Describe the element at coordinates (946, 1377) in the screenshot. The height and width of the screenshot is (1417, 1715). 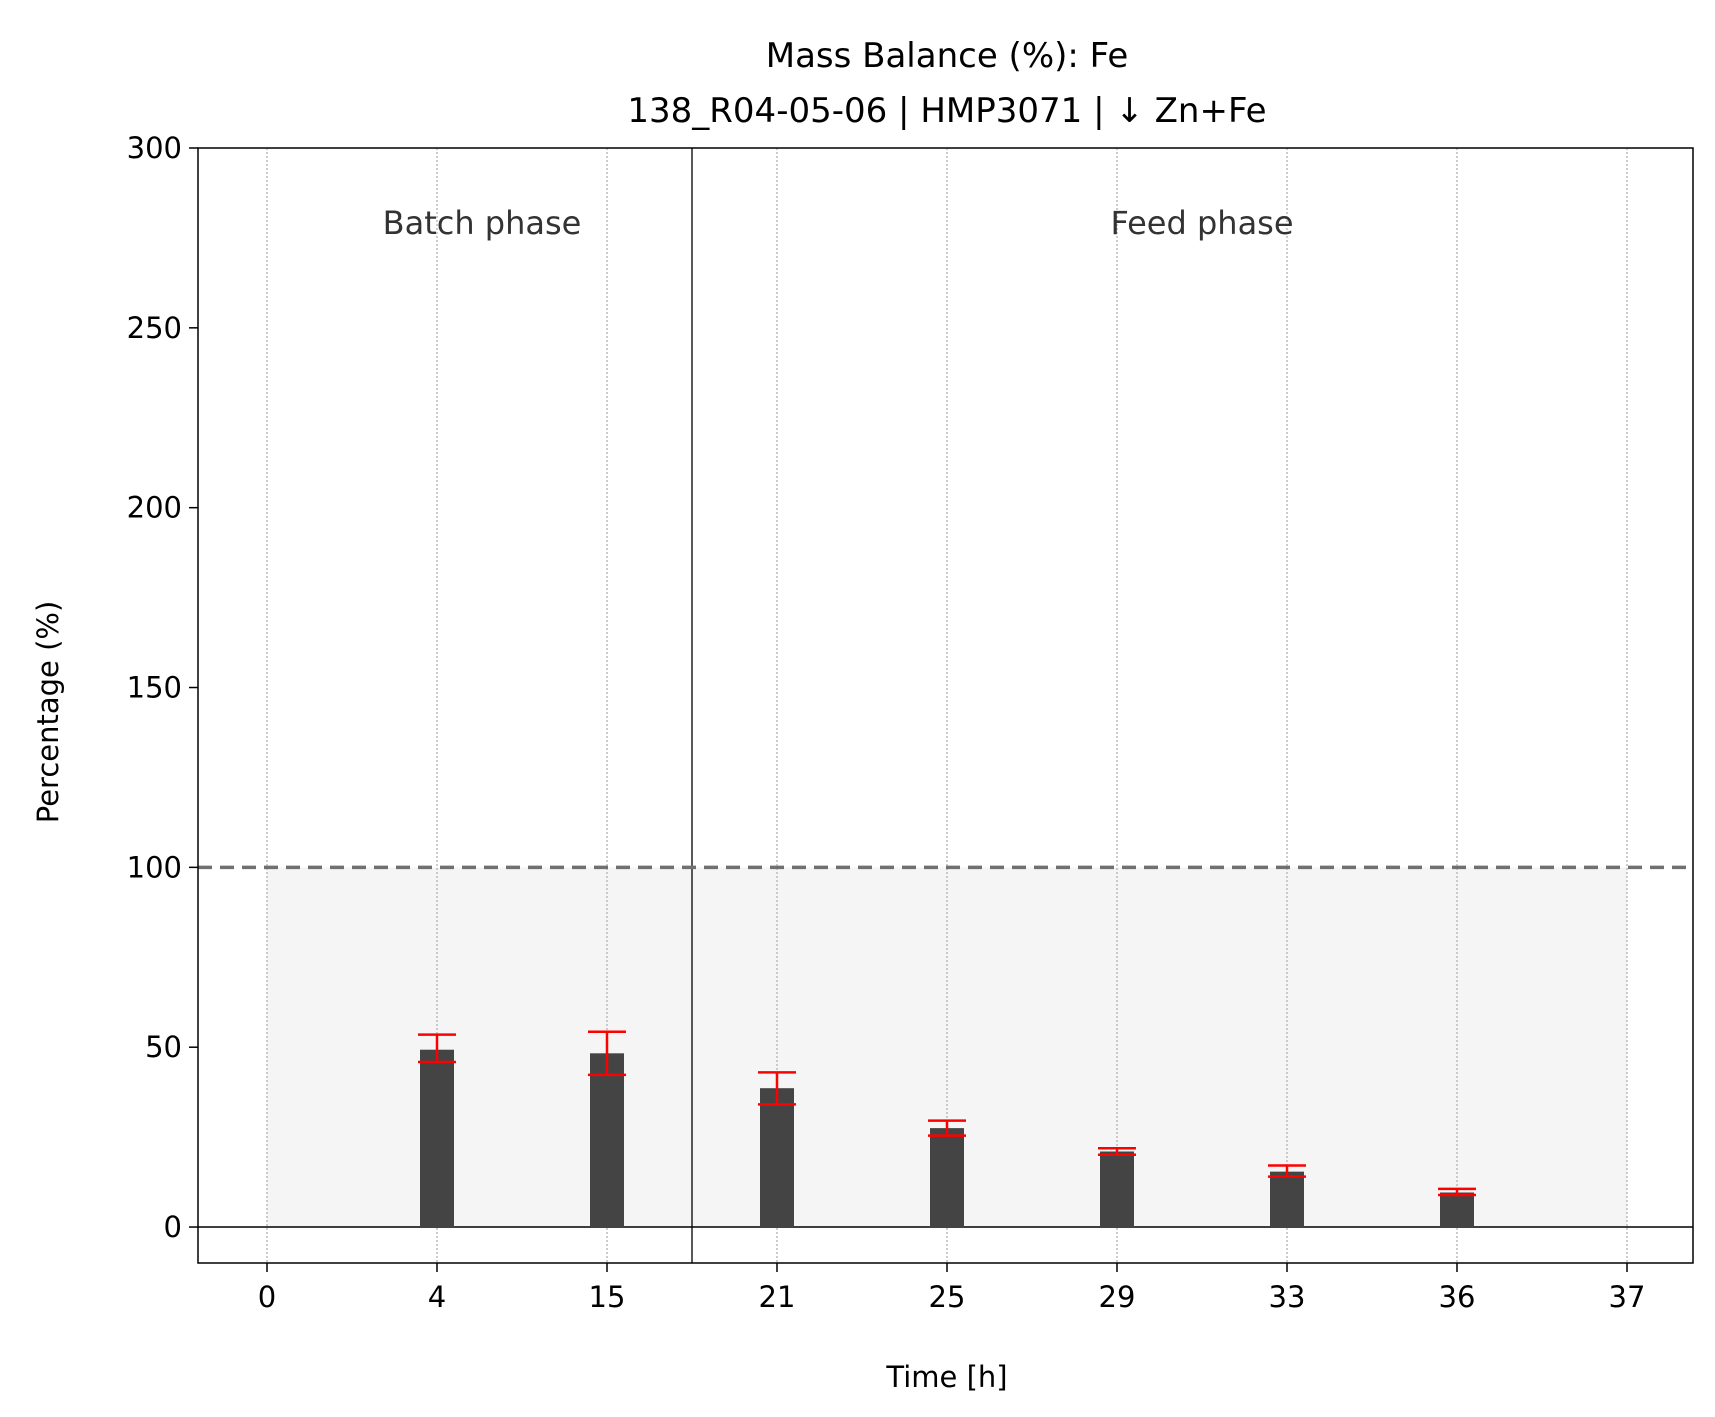
I see `x-axis-label: Time [h]` at that location.